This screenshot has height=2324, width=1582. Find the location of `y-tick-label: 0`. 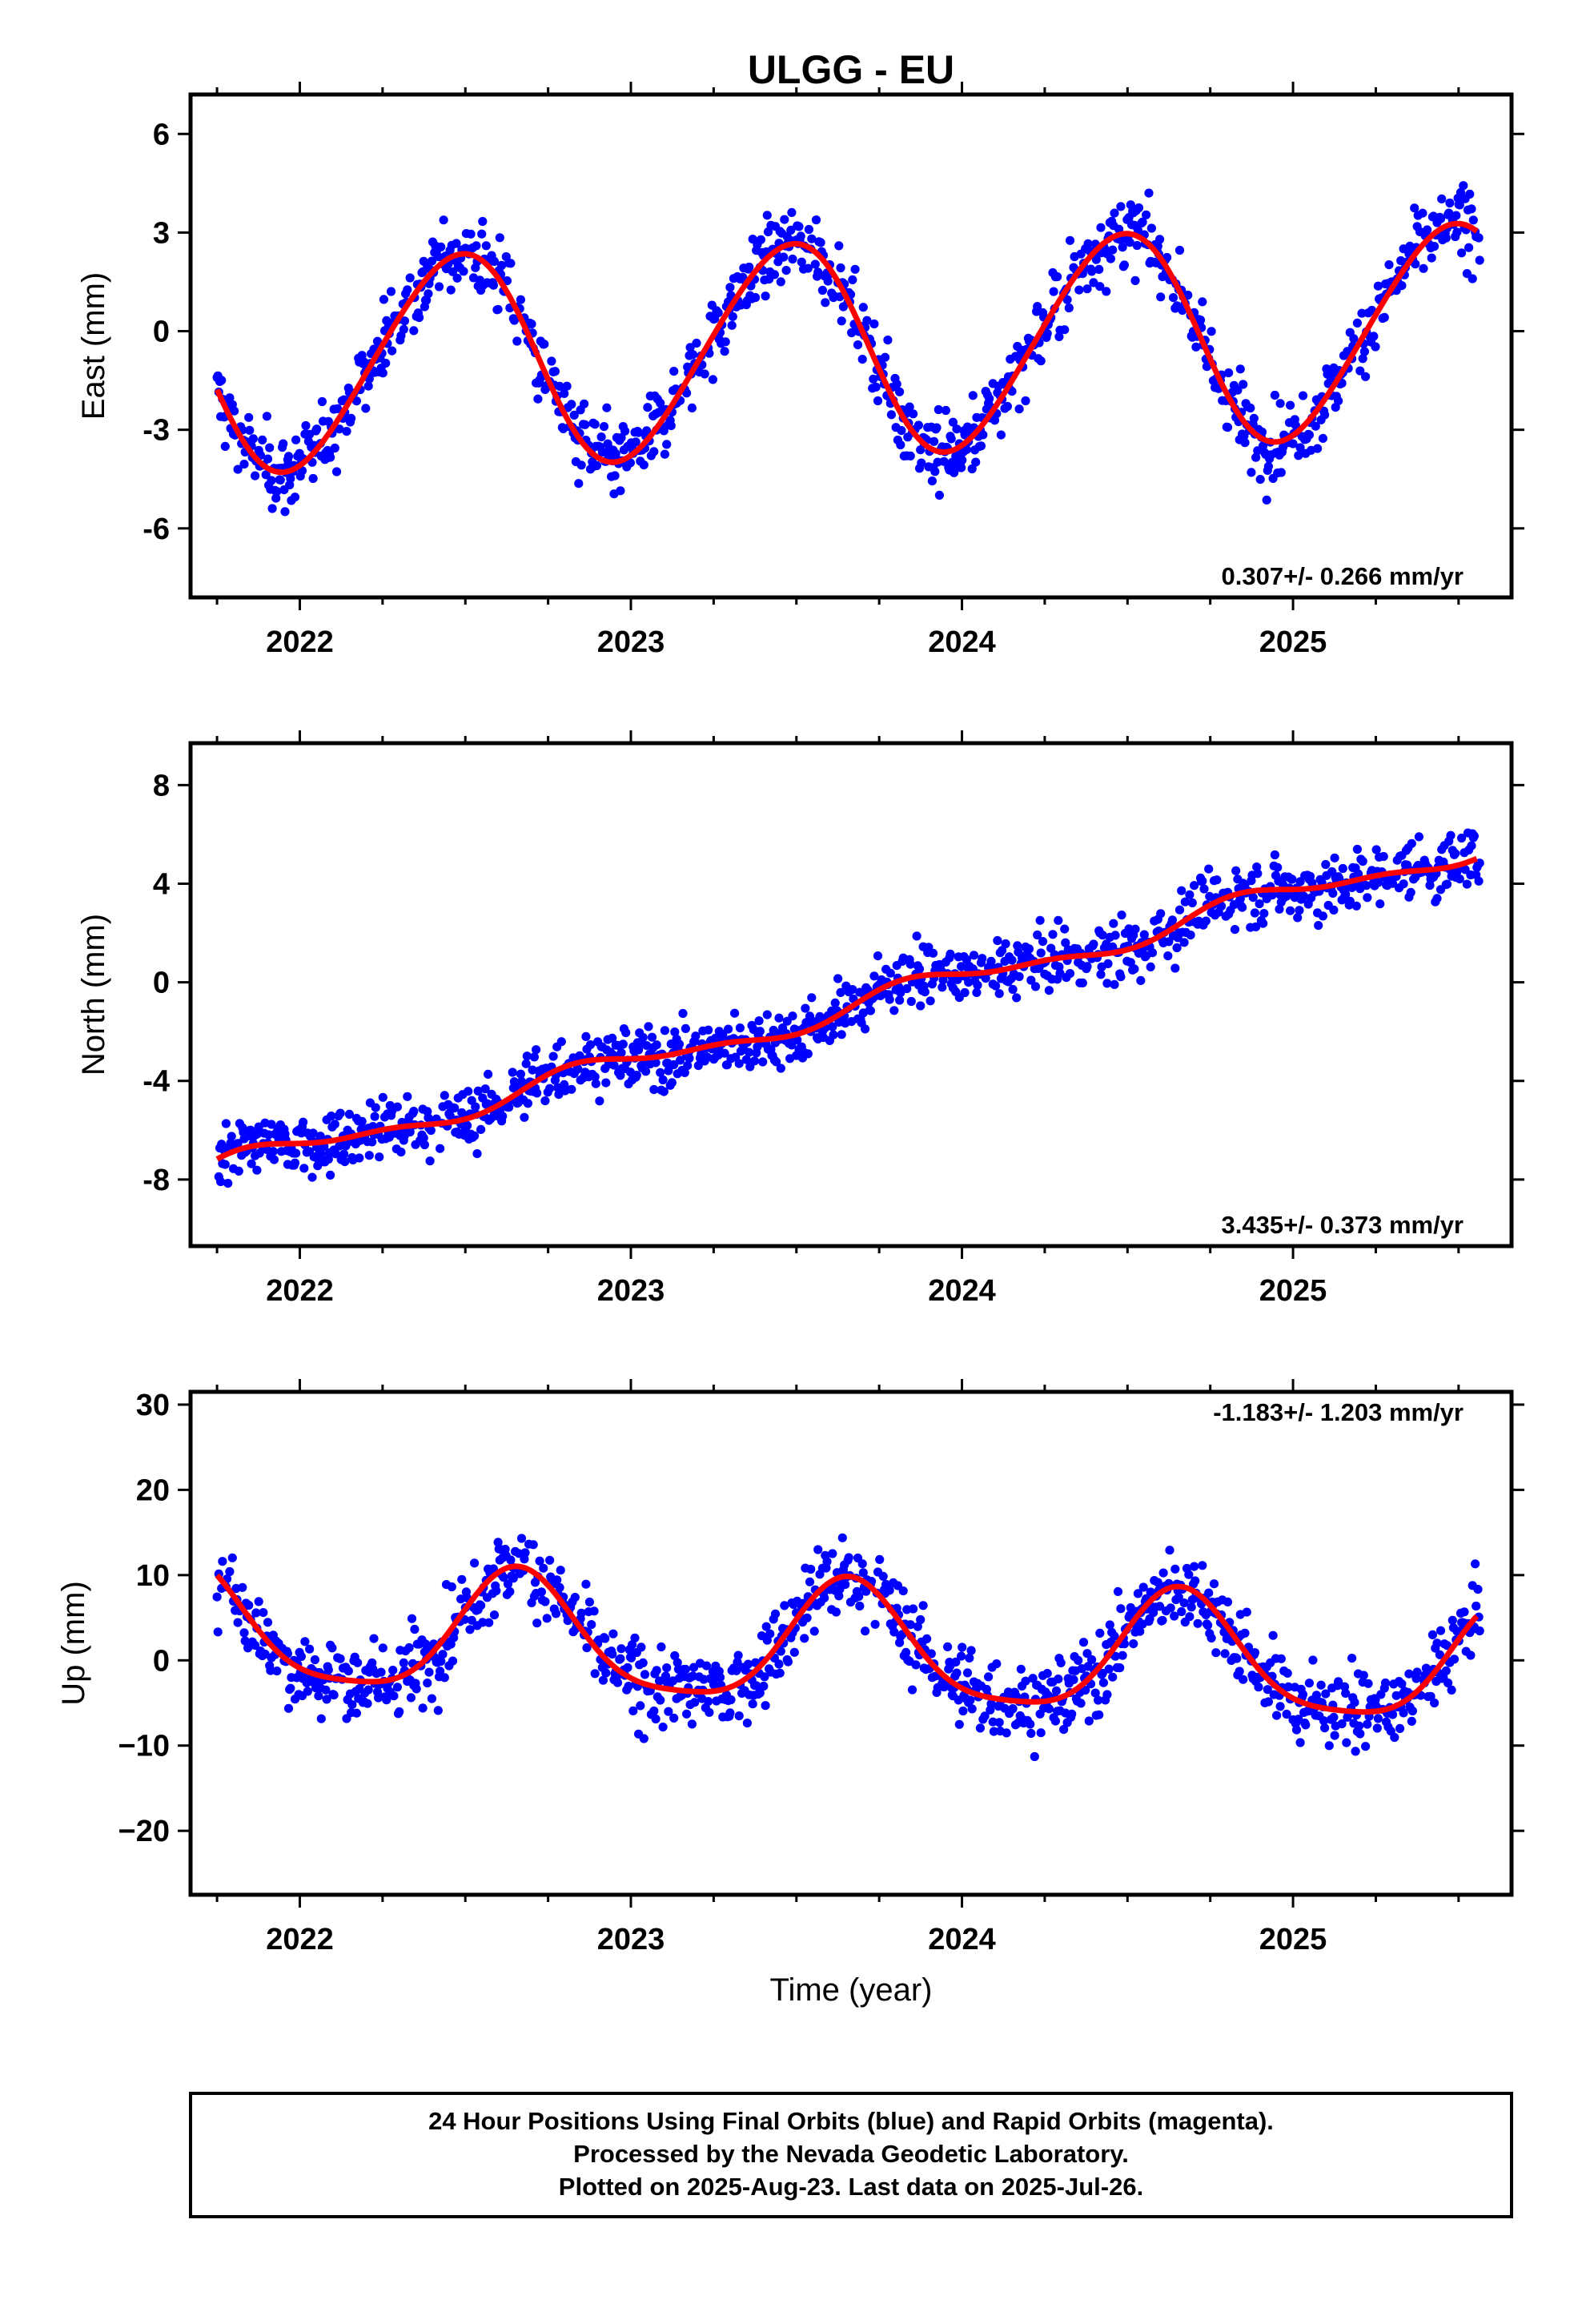

y-tick-label: 0 is located at coordinates (161, 1661).